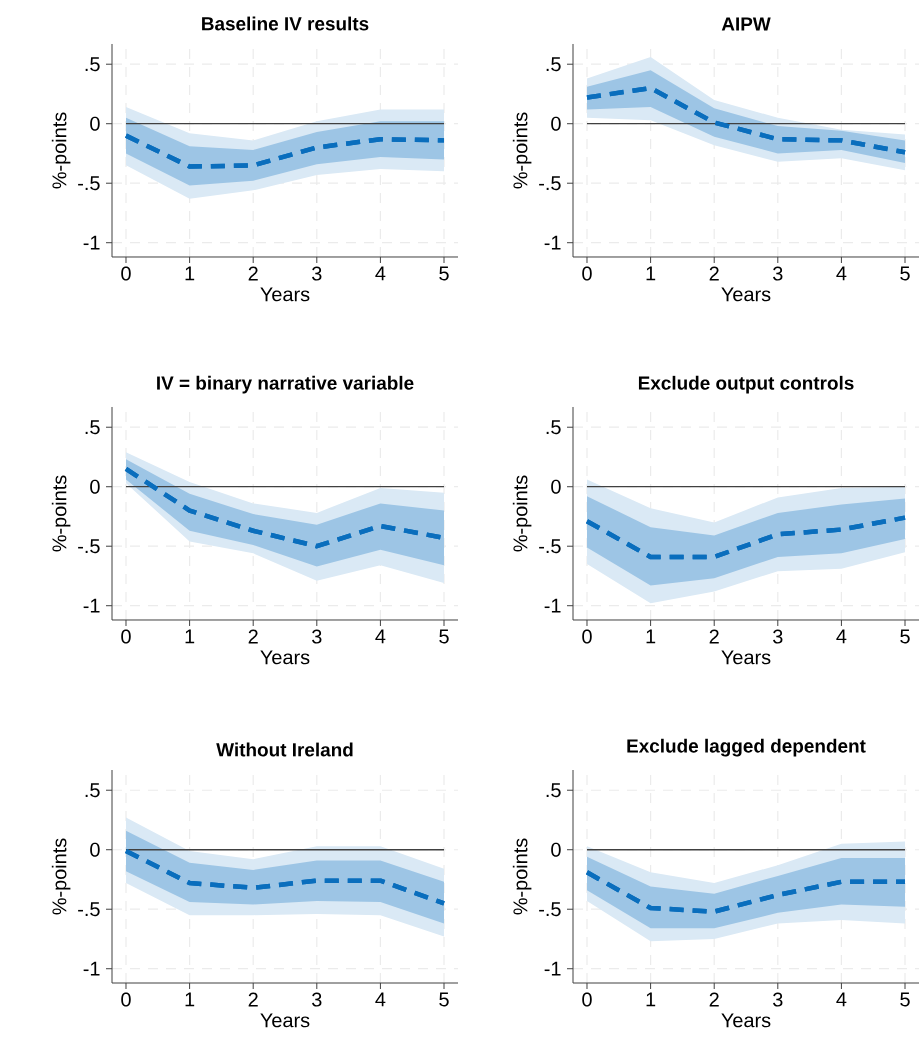  Describe the element at coordinates (746, 747) in the screenshot. I see `chart-title: Exclude lagged dependent` at that location.